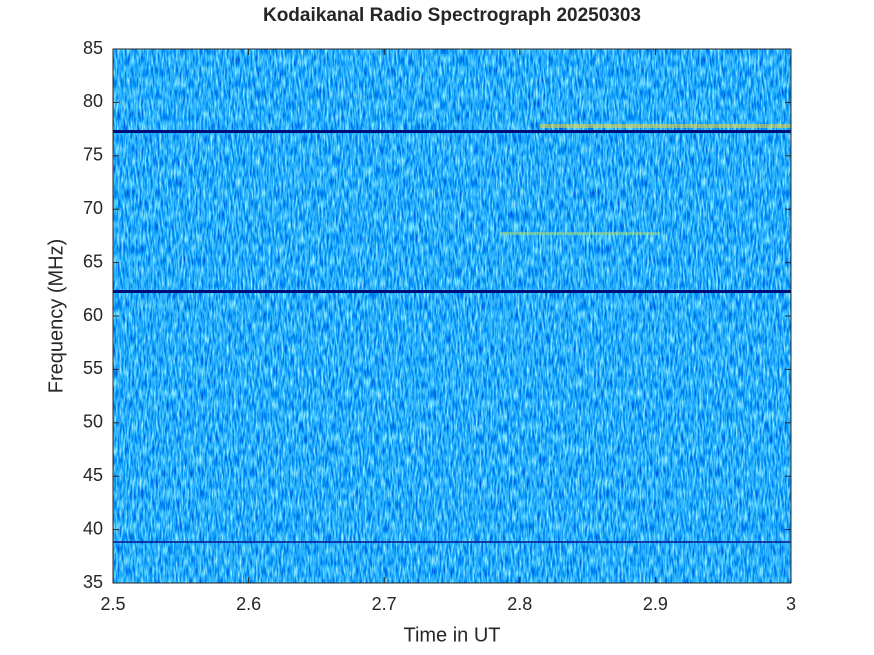  I want to click on y-tick-label: 50, so click(93, 422).